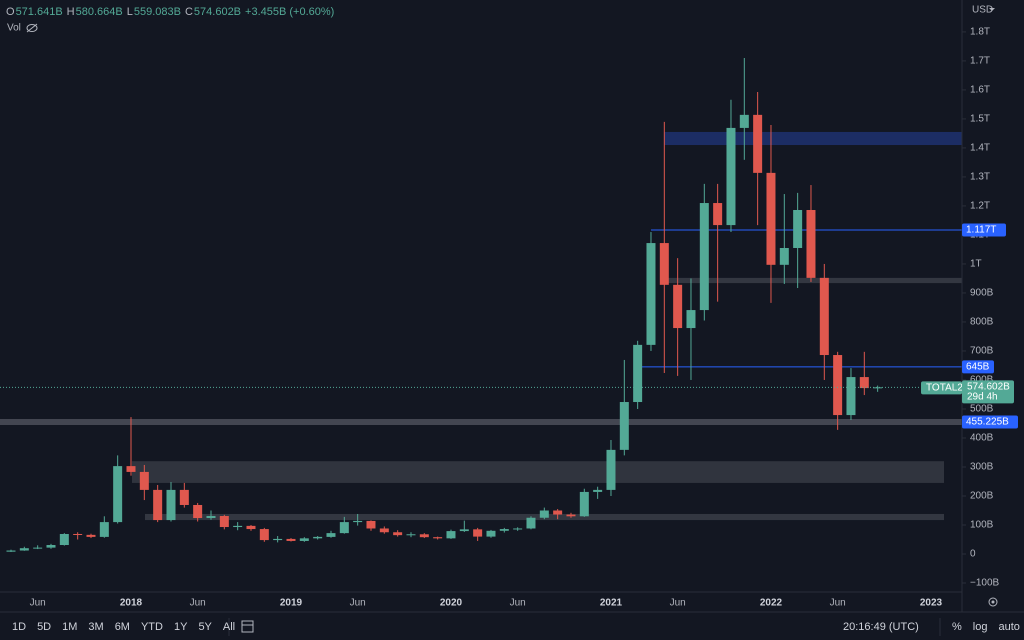 This screenshot has width=1024, height=640. What do you see at coordinates (69, 627) in the screenshot?
I see `interval-button: 1M` at bounding box center [69, 627].